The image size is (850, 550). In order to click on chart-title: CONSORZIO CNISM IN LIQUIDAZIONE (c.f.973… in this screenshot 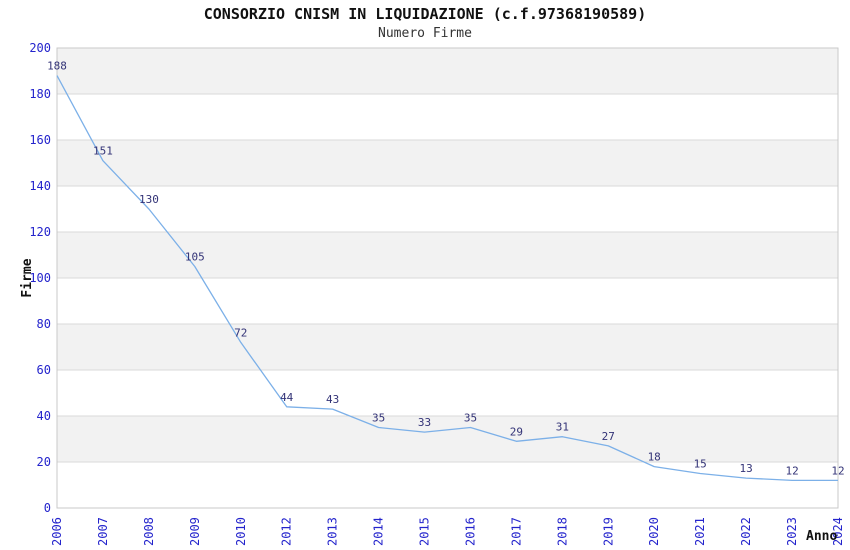, I will do `click(425, 14)`.